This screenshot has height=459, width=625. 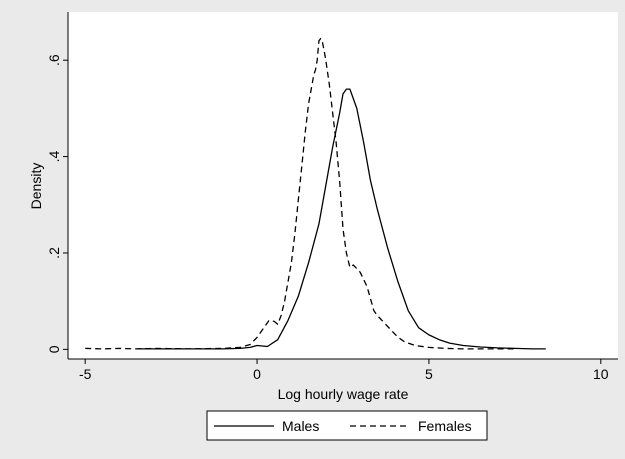 What do you see at coordinates (54, 60) in the screenshot?
I see `y-tick-label: .6` at bounding box center [54, 60].